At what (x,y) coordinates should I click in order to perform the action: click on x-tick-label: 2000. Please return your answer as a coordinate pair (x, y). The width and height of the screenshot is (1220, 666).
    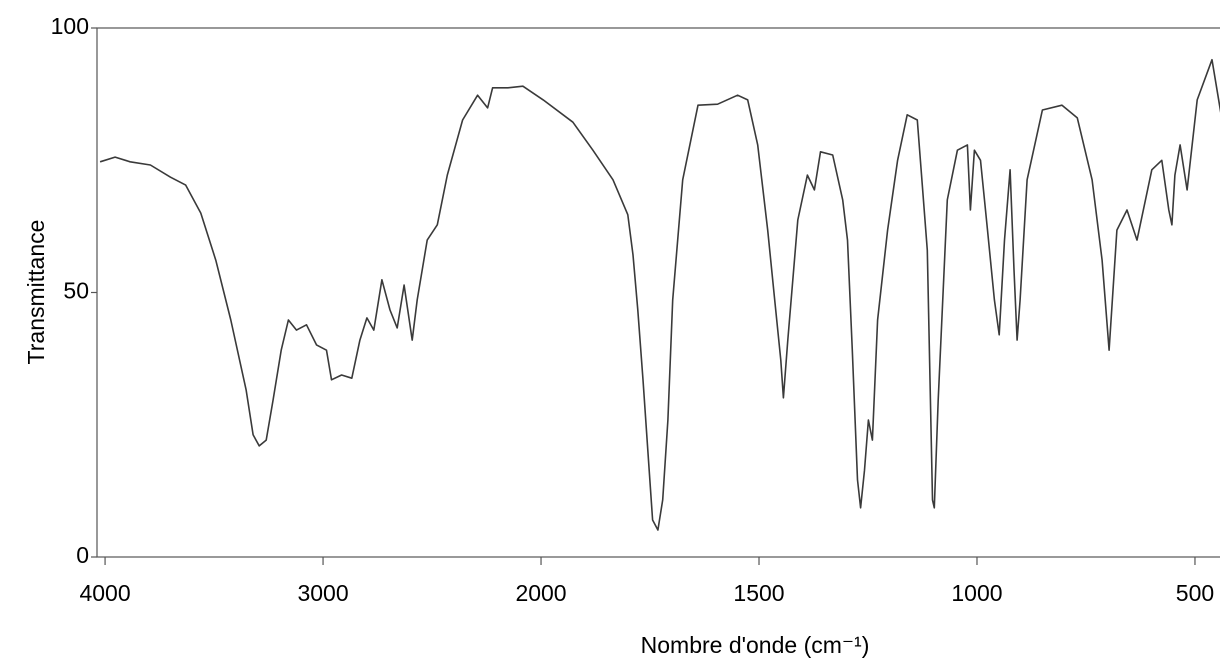
    Looking at the image, I should click on (540, 593).